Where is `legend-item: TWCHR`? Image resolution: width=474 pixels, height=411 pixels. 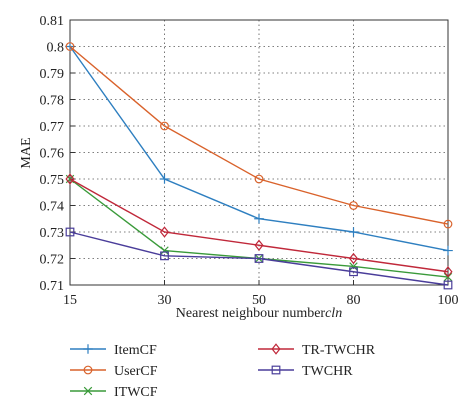 legend-item: TWCHR is located at coordinates (305, 371).